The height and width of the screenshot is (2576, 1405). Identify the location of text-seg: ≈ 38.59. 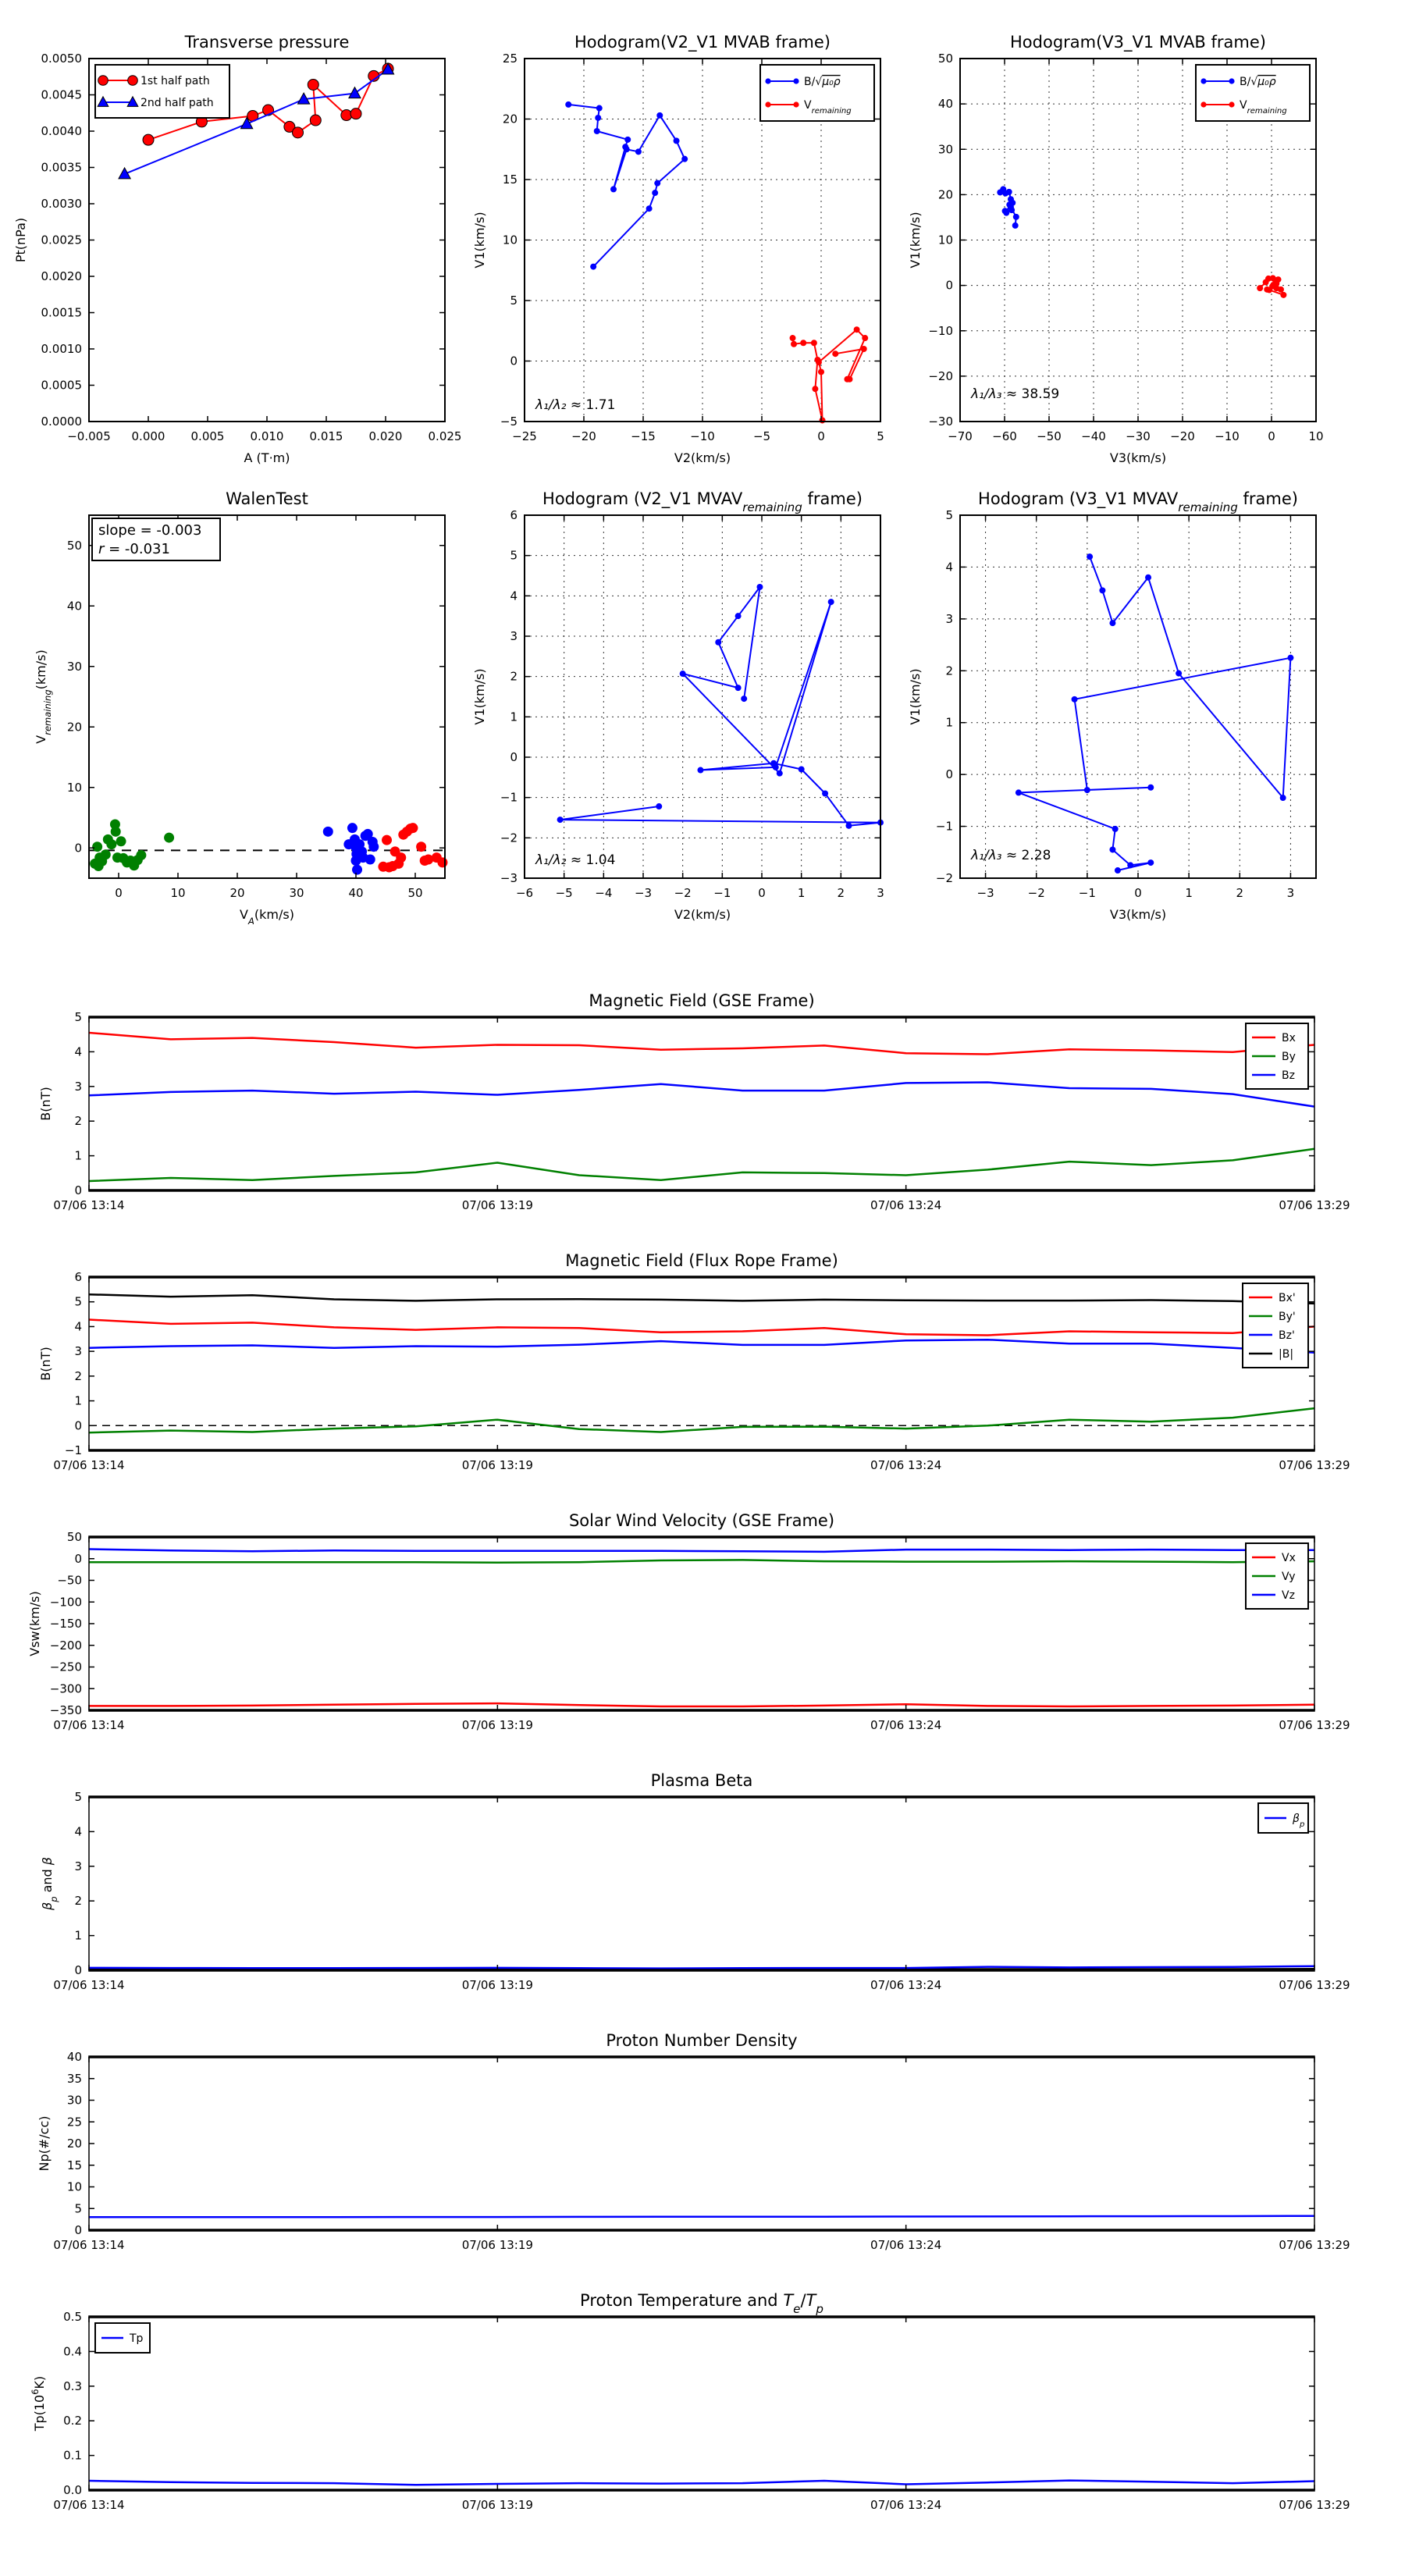
(1030, 394).